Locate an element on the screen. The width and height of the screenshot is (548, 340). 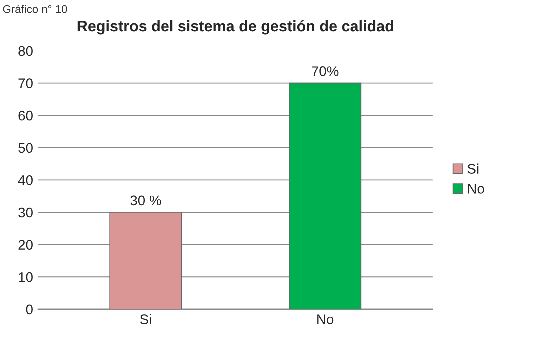
chart-title: Registros del sistema de gestión de calidad is located at coordinates (236, 27).